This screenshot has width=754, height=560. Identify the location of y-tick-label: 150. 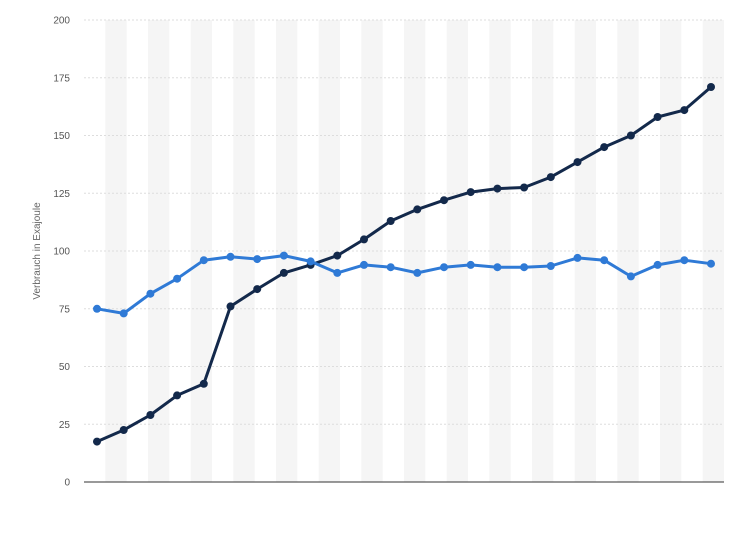
(61, 136).